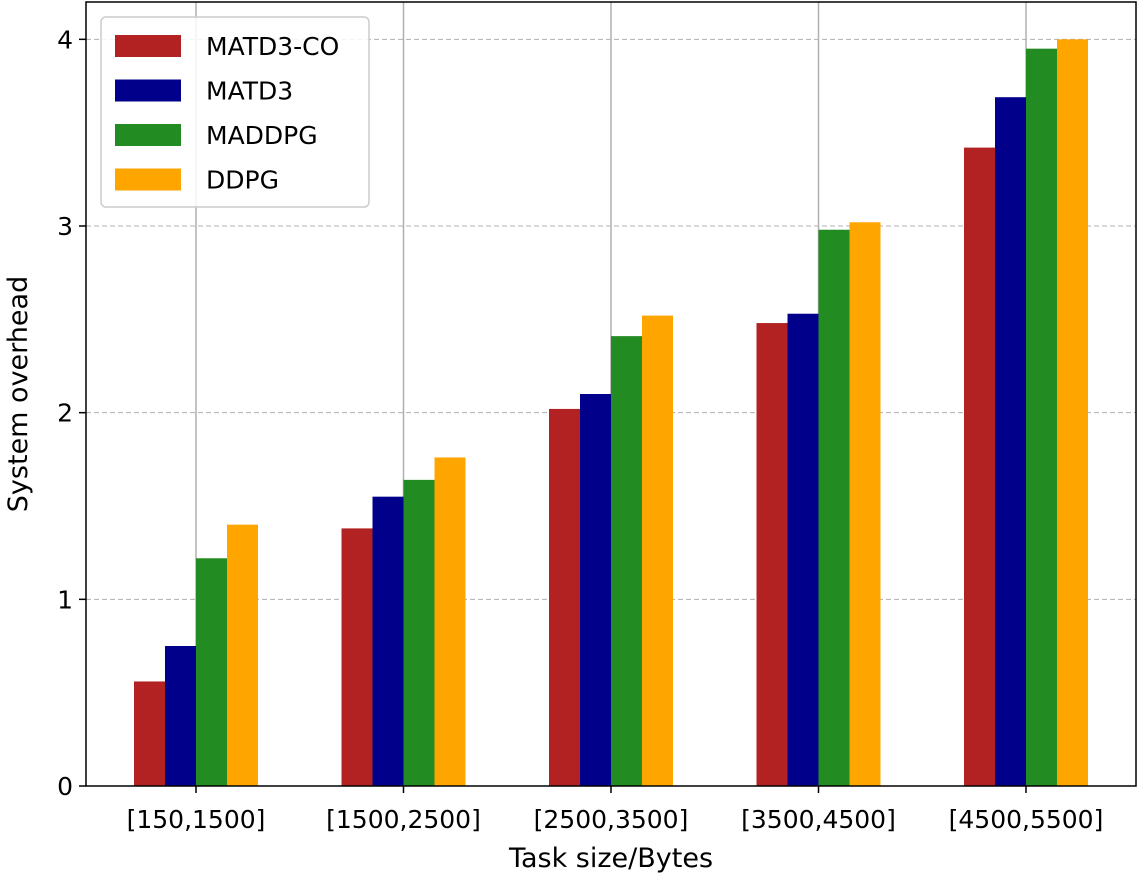 This screenshot has height=880, width=1139. I want to click on x-tick-label: [4500,5500], so click(1026, 819).